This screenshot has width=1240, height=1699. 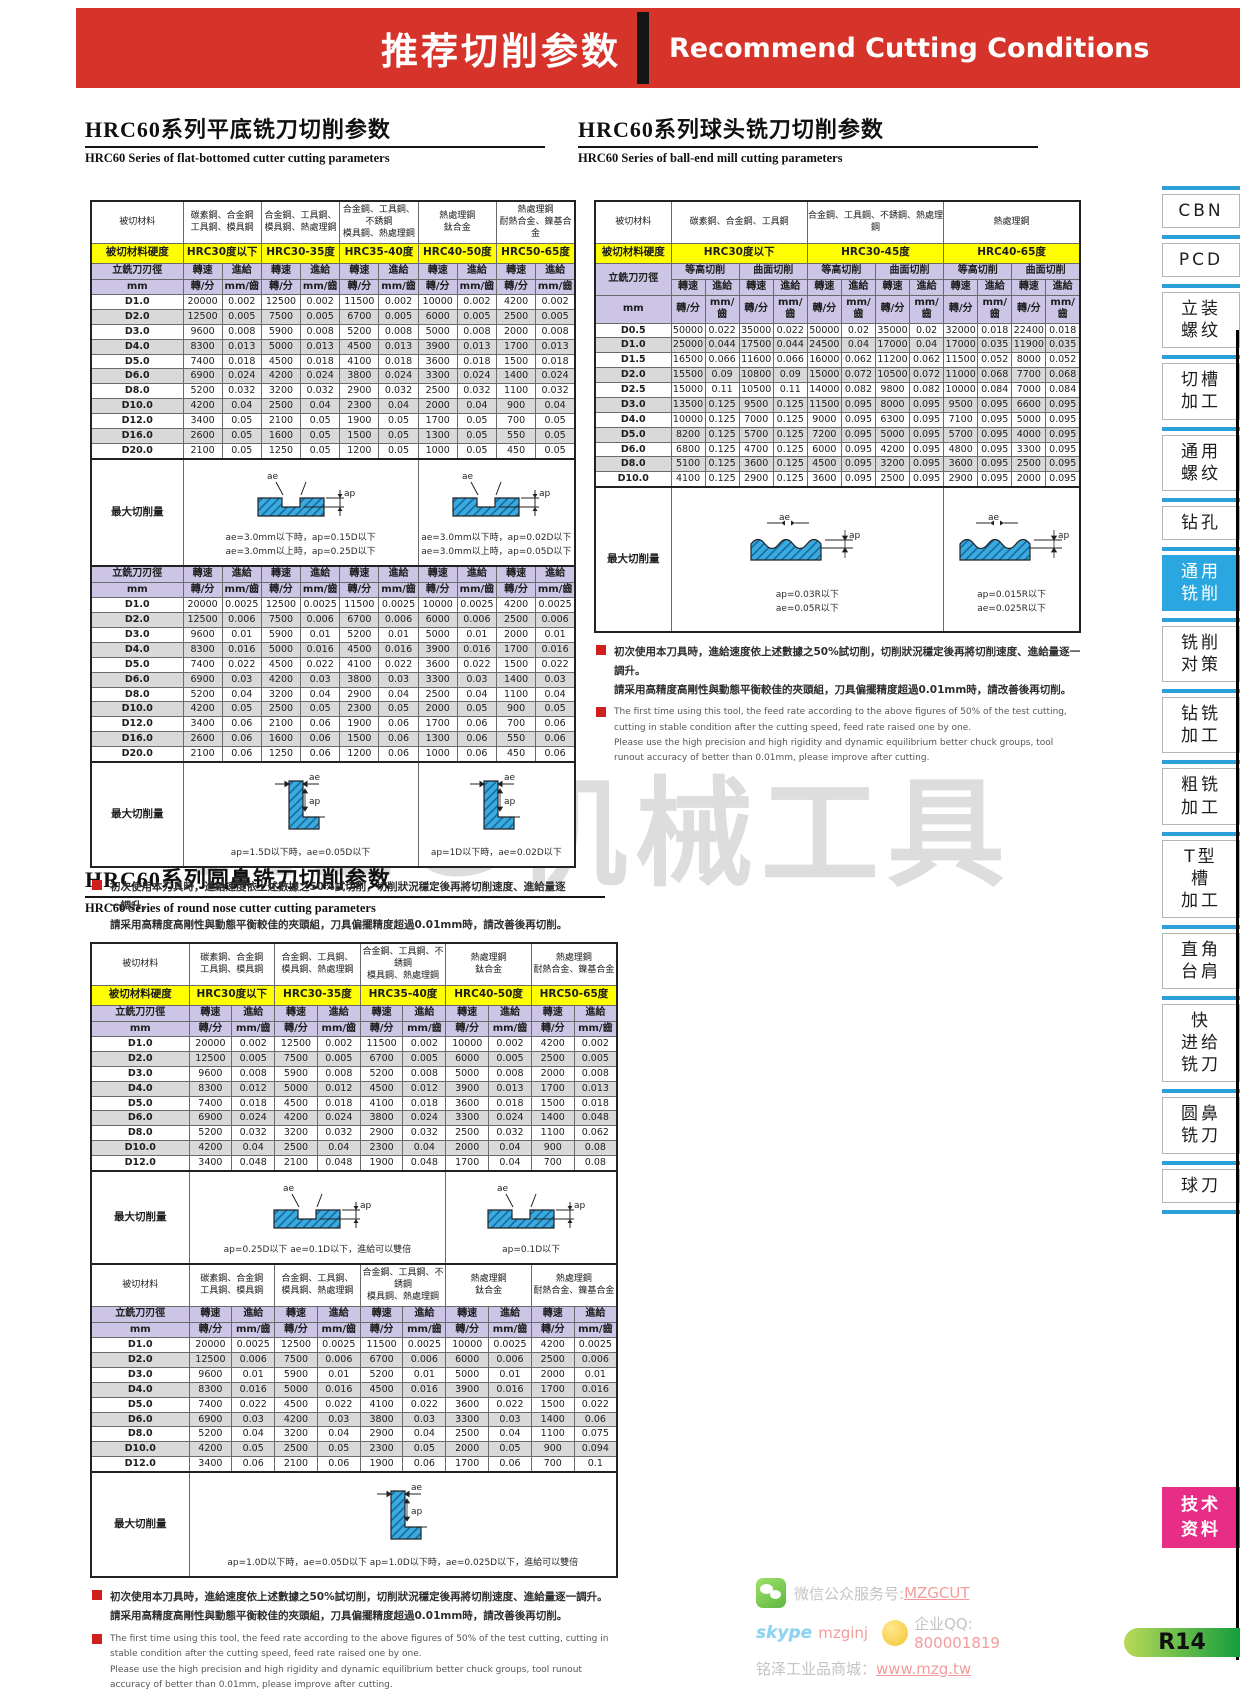 What do you see at coordinates (516, 754) in the screenshot?
I see `value-cell: 450` at bounding box center [516, 754].